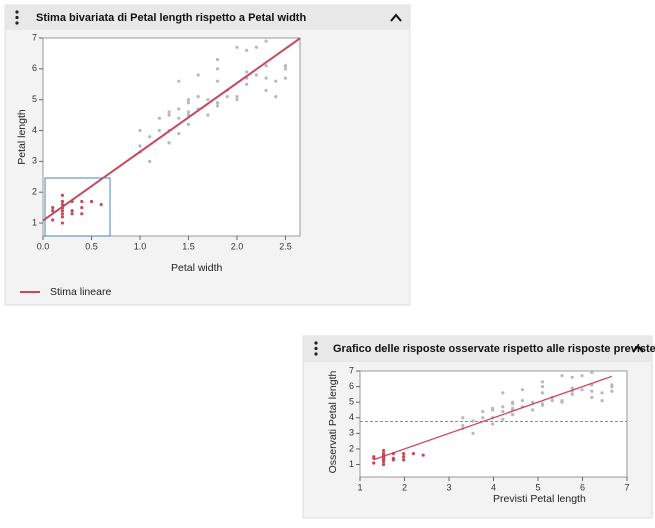  I want to click on x-tick-label: 2.5, so click(285, 246).